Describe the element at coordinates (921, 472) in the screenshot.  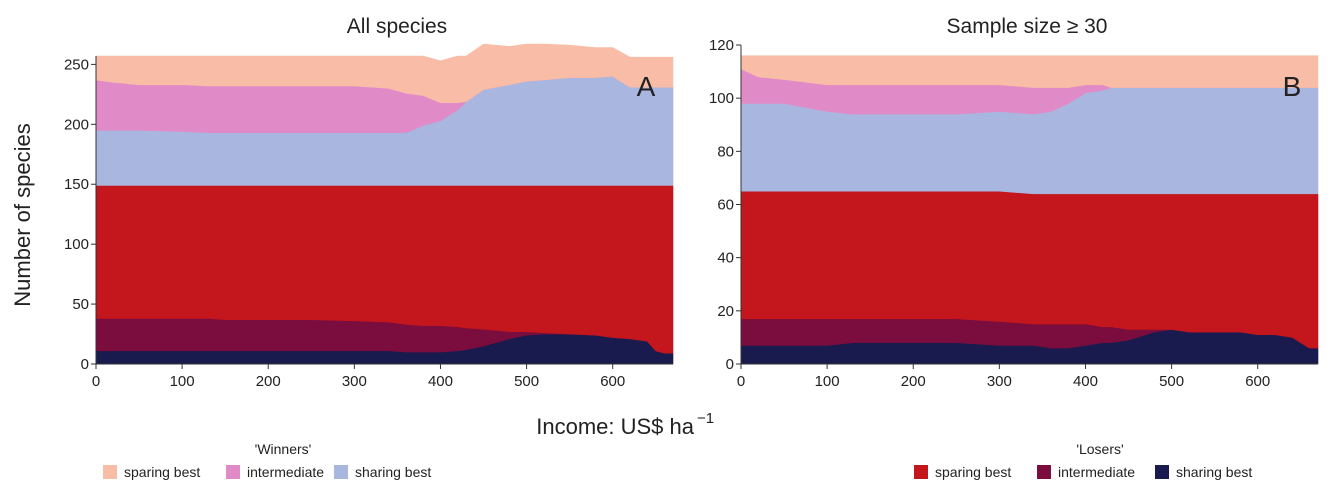
I see `legend-swatch-losers-sparing` at that location.